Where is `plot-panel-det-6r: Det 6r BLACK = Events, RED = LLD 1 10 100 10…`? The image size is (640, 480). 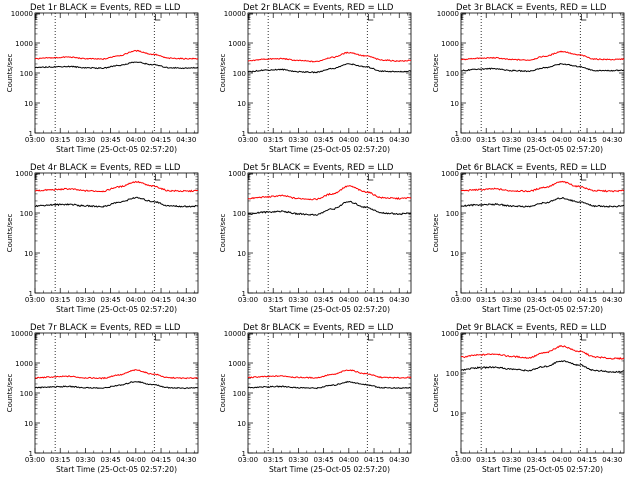
plot-panel-det-6r: Det 6r BLACK = Events, RED = LLD 1 10 100 10… is located at coordinates (528, 238).